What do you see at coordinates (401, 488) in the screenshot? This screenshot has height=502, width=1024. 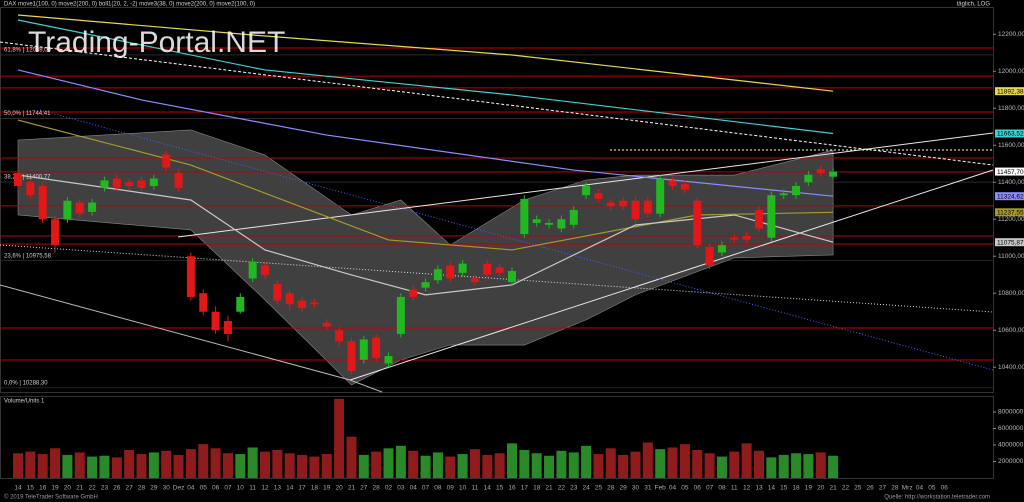 I see `x-tick-label: 03` at bounding box center [401, 488].